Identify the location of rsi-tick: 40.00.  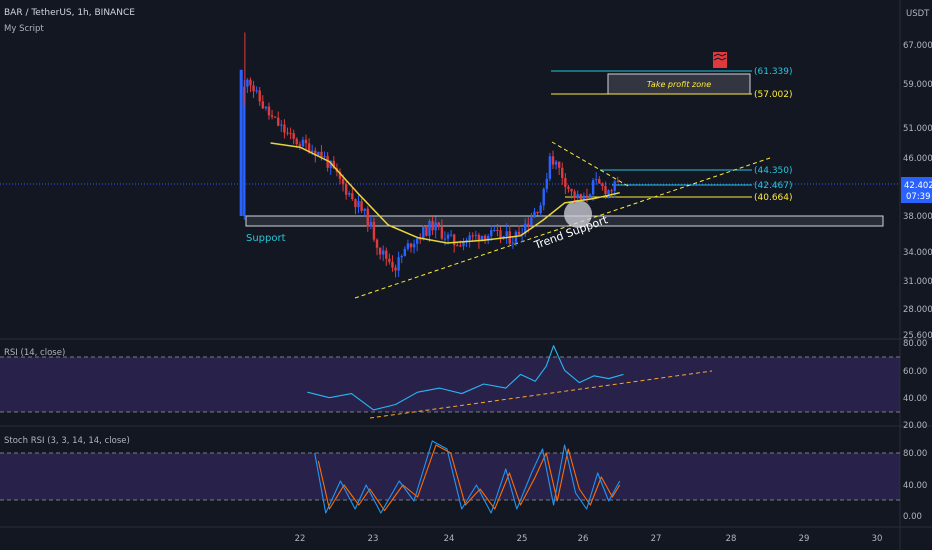
(915, 399).